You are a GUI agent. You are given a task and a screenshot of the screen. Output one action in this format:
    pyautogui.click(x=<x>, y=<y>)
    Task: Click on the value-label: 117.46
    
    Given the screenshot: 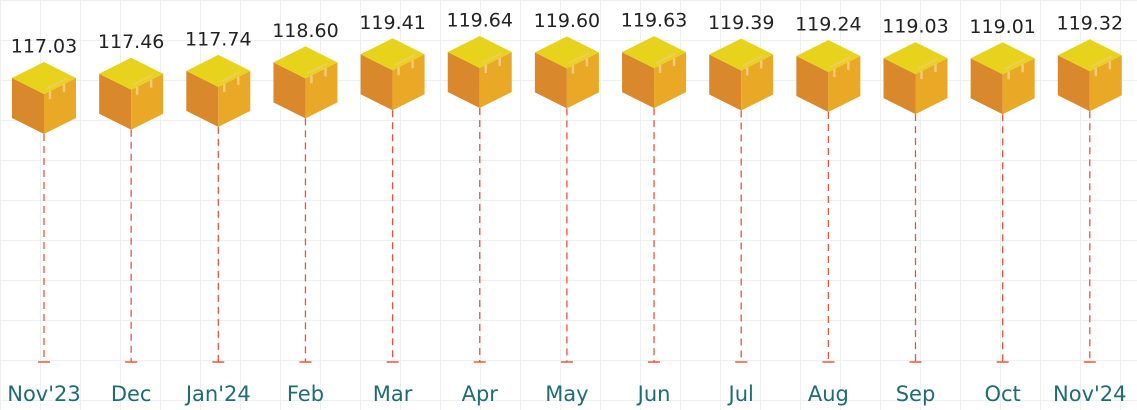 What is the action you would take?
    pyautogui.click(x=131, y=42)
    